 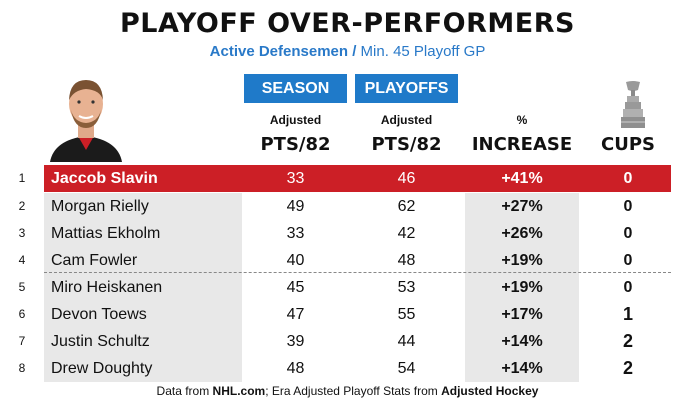 What do you see at coordinates (357, 272) in the screenshot?
I see `group-divider` at bounding box center [357, 272].